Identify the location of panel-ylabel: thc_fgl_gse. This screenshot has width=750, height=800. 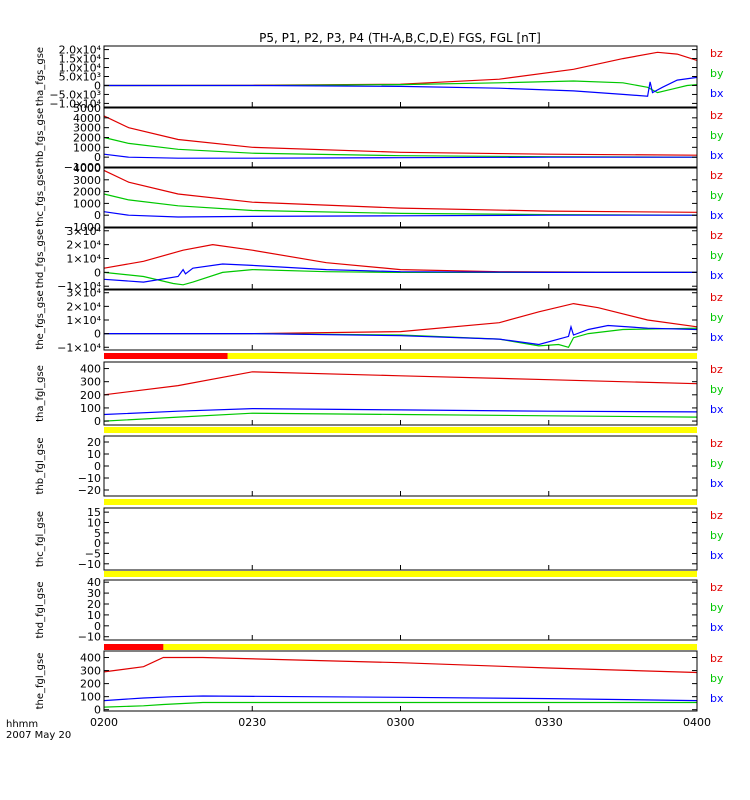
(40, 539).